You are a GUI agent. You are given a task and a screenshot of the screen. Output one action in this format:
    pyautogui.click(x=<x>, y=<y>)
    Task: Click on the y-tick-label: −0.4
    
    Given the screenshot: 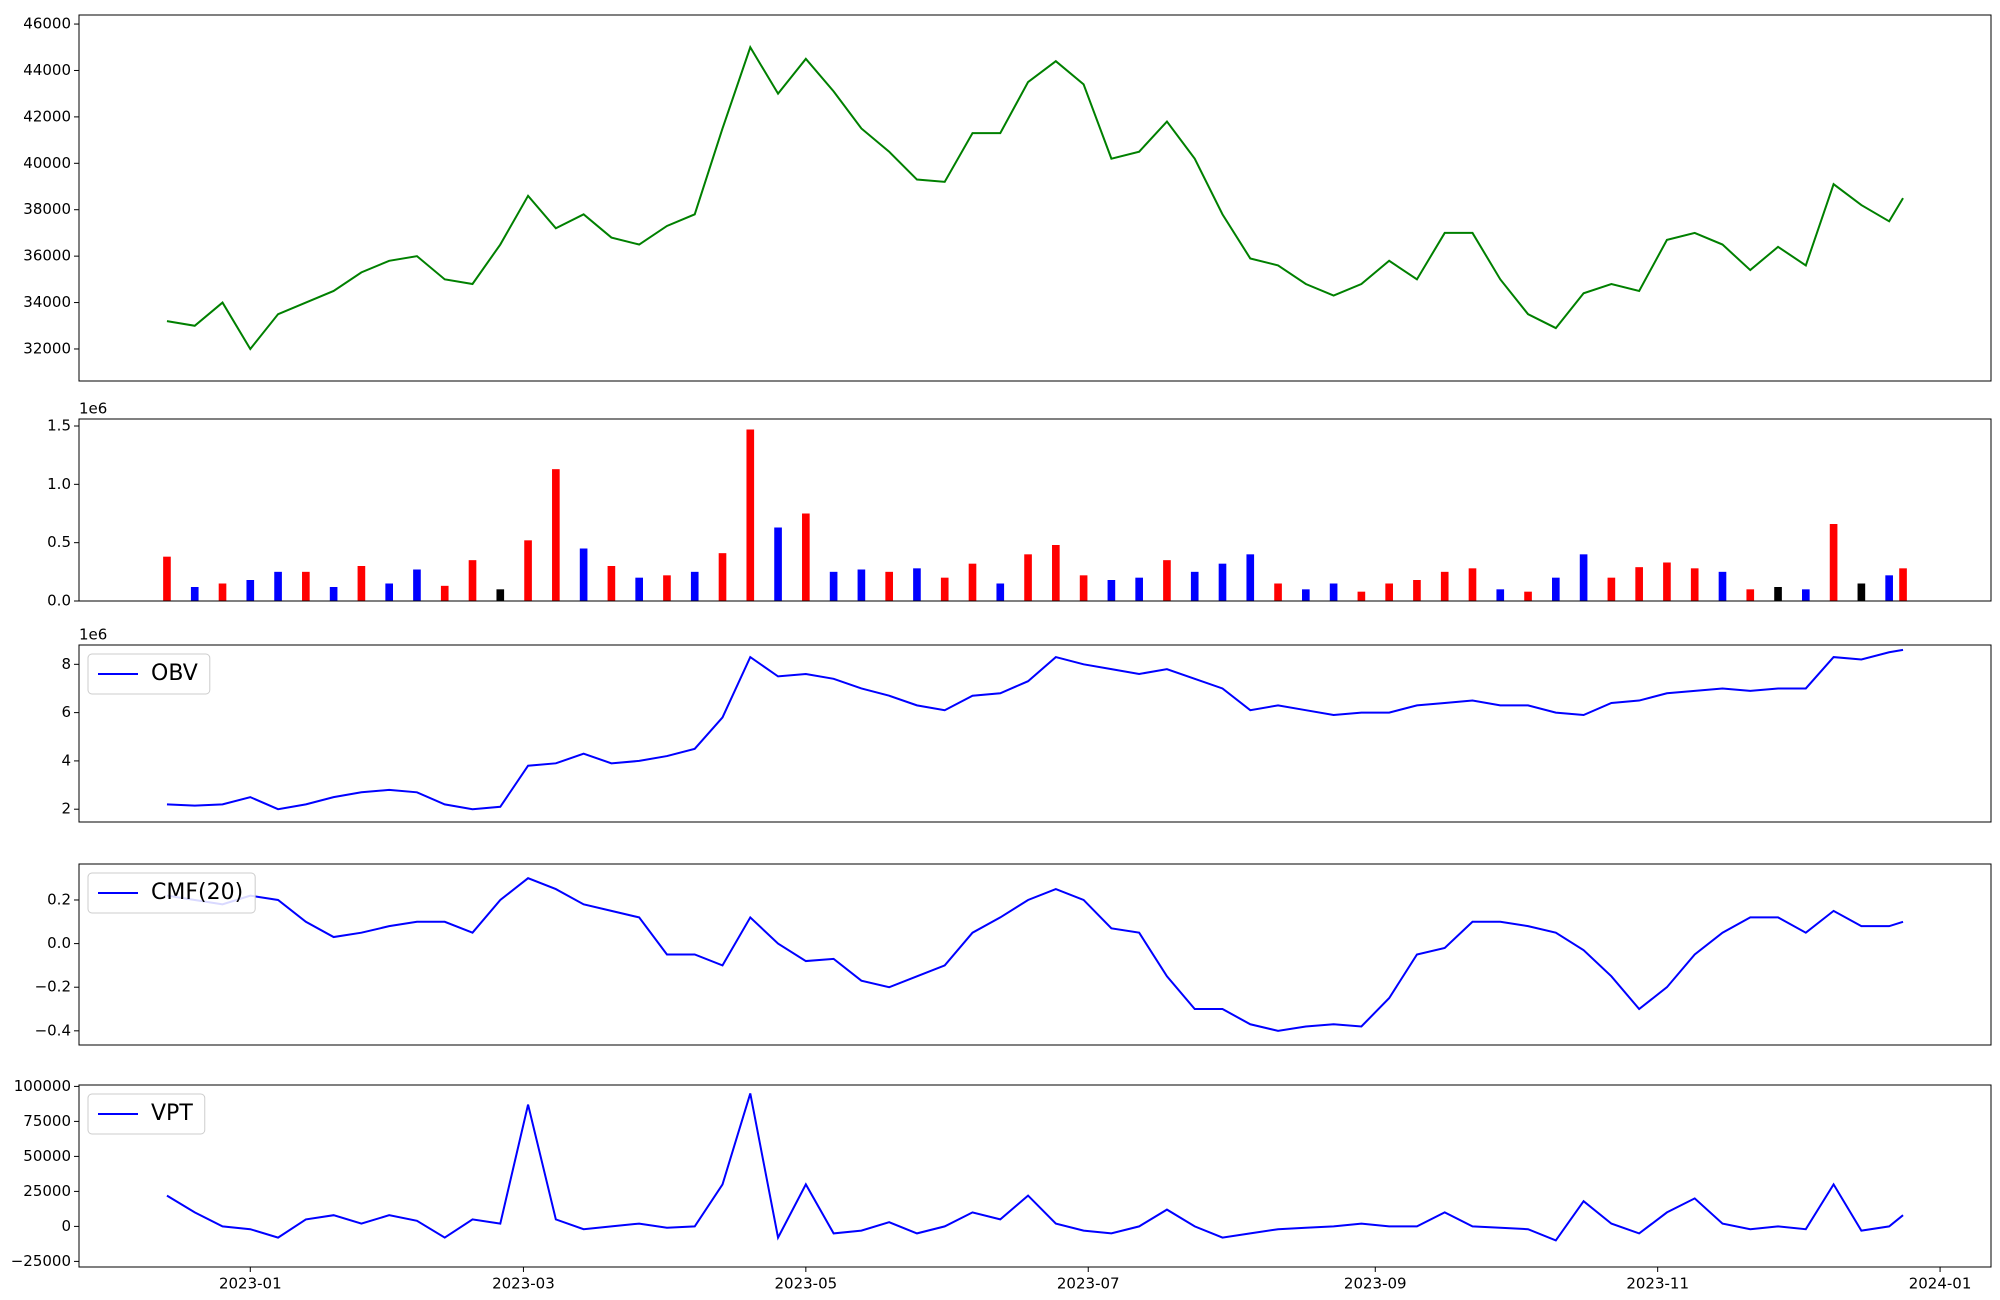 What is the action you would take?
    pyautogui.click(x=53, y=1030)
    